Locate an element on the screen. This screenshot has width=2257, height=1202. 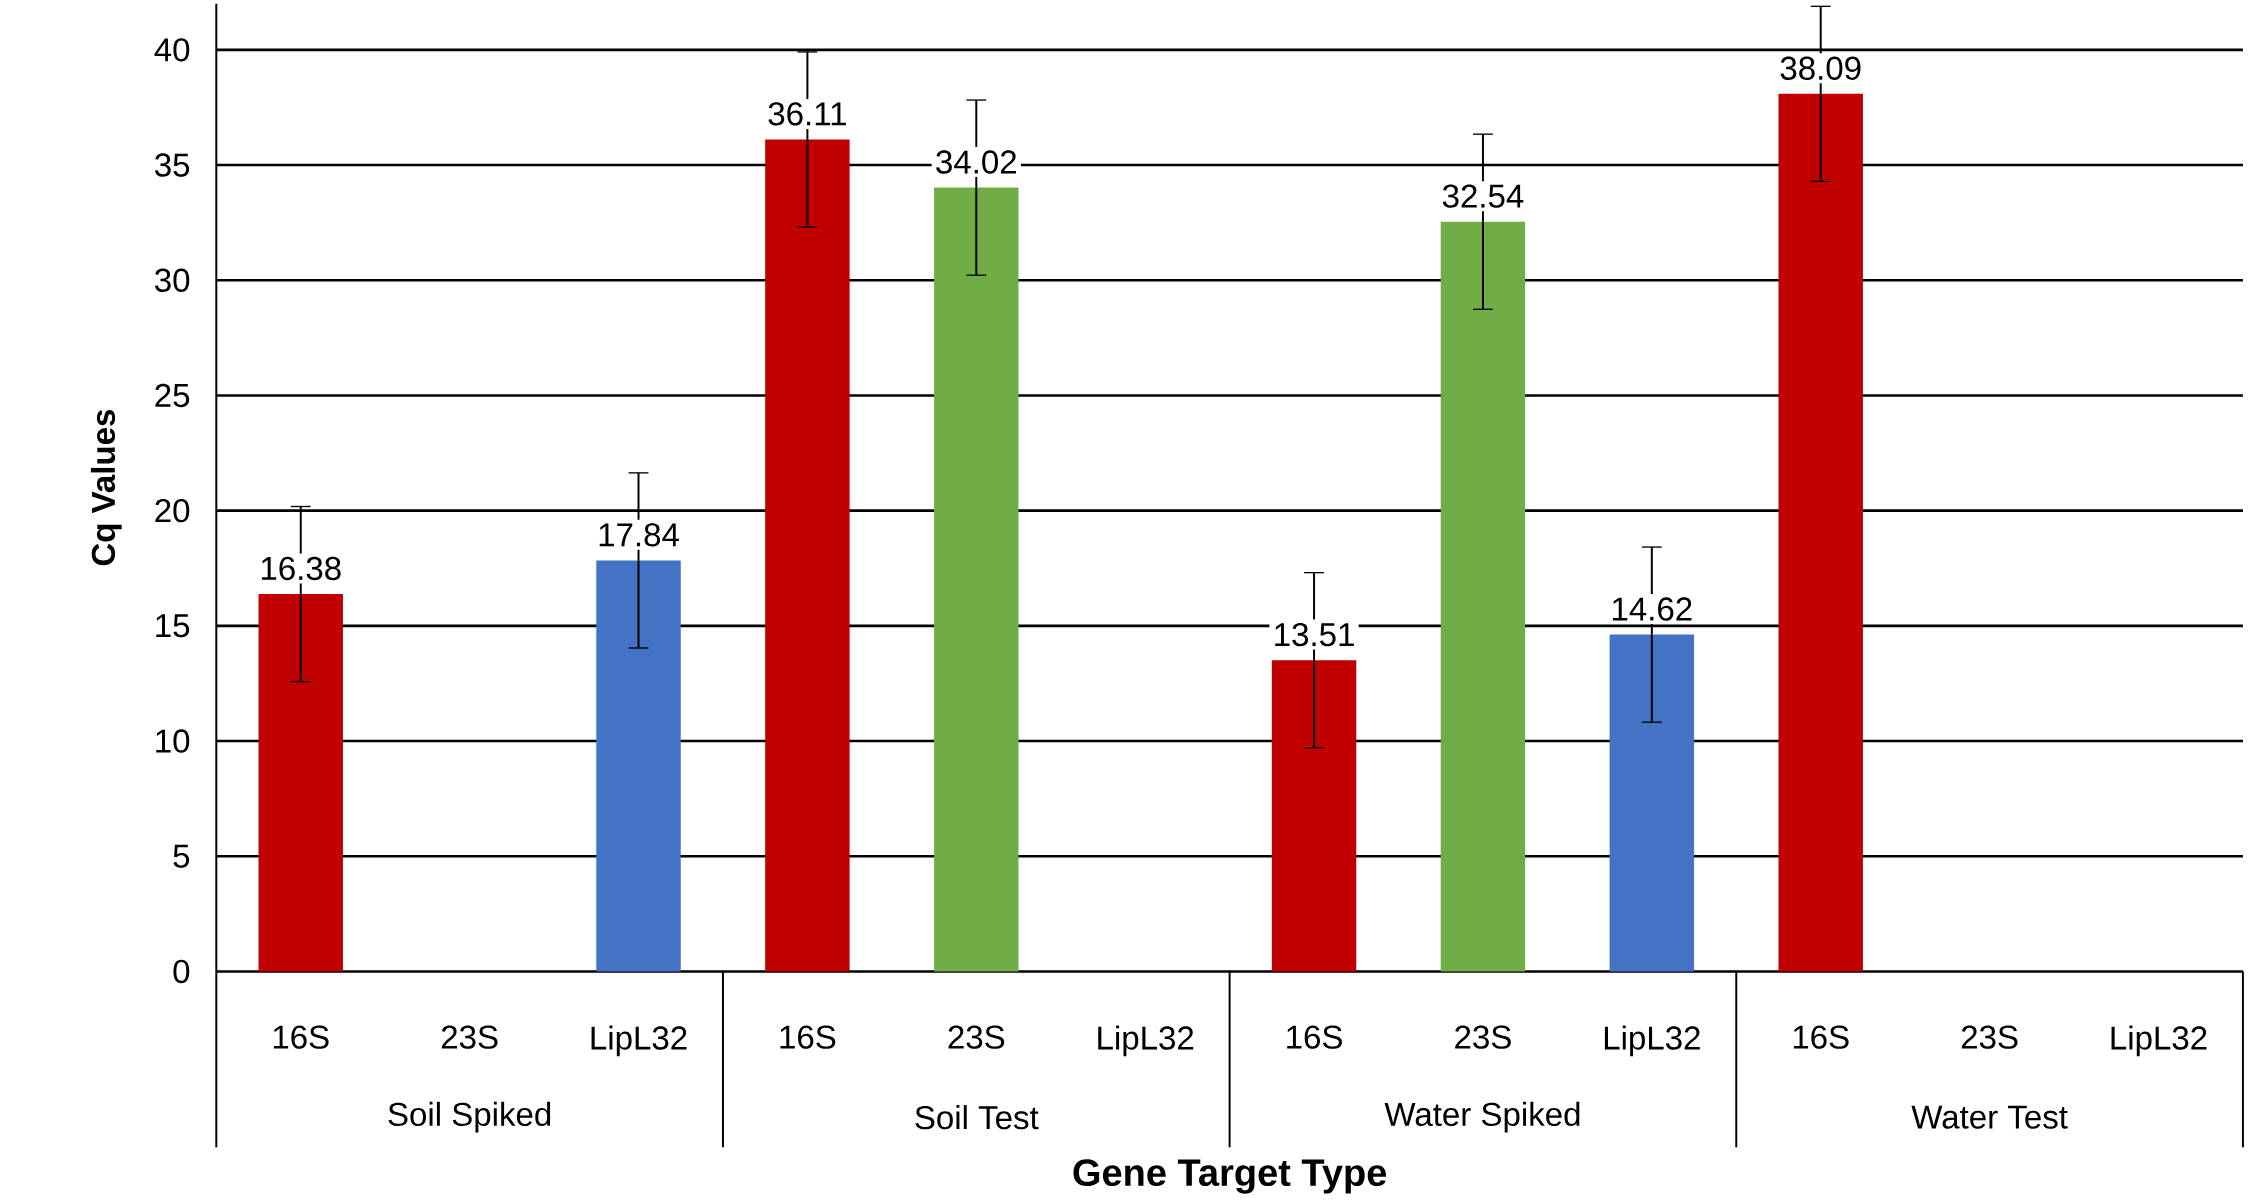
data-label: 14.62 is located at coordinates (1652, 609).